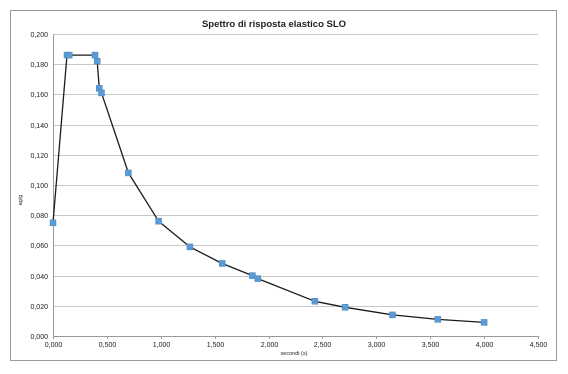 The width and height of the screenshot is (568, 374). What do you see at coordinates (39, 126) in the screenshot?
I see `y-tick-label: 0,140` at bounding box center [39, 126].